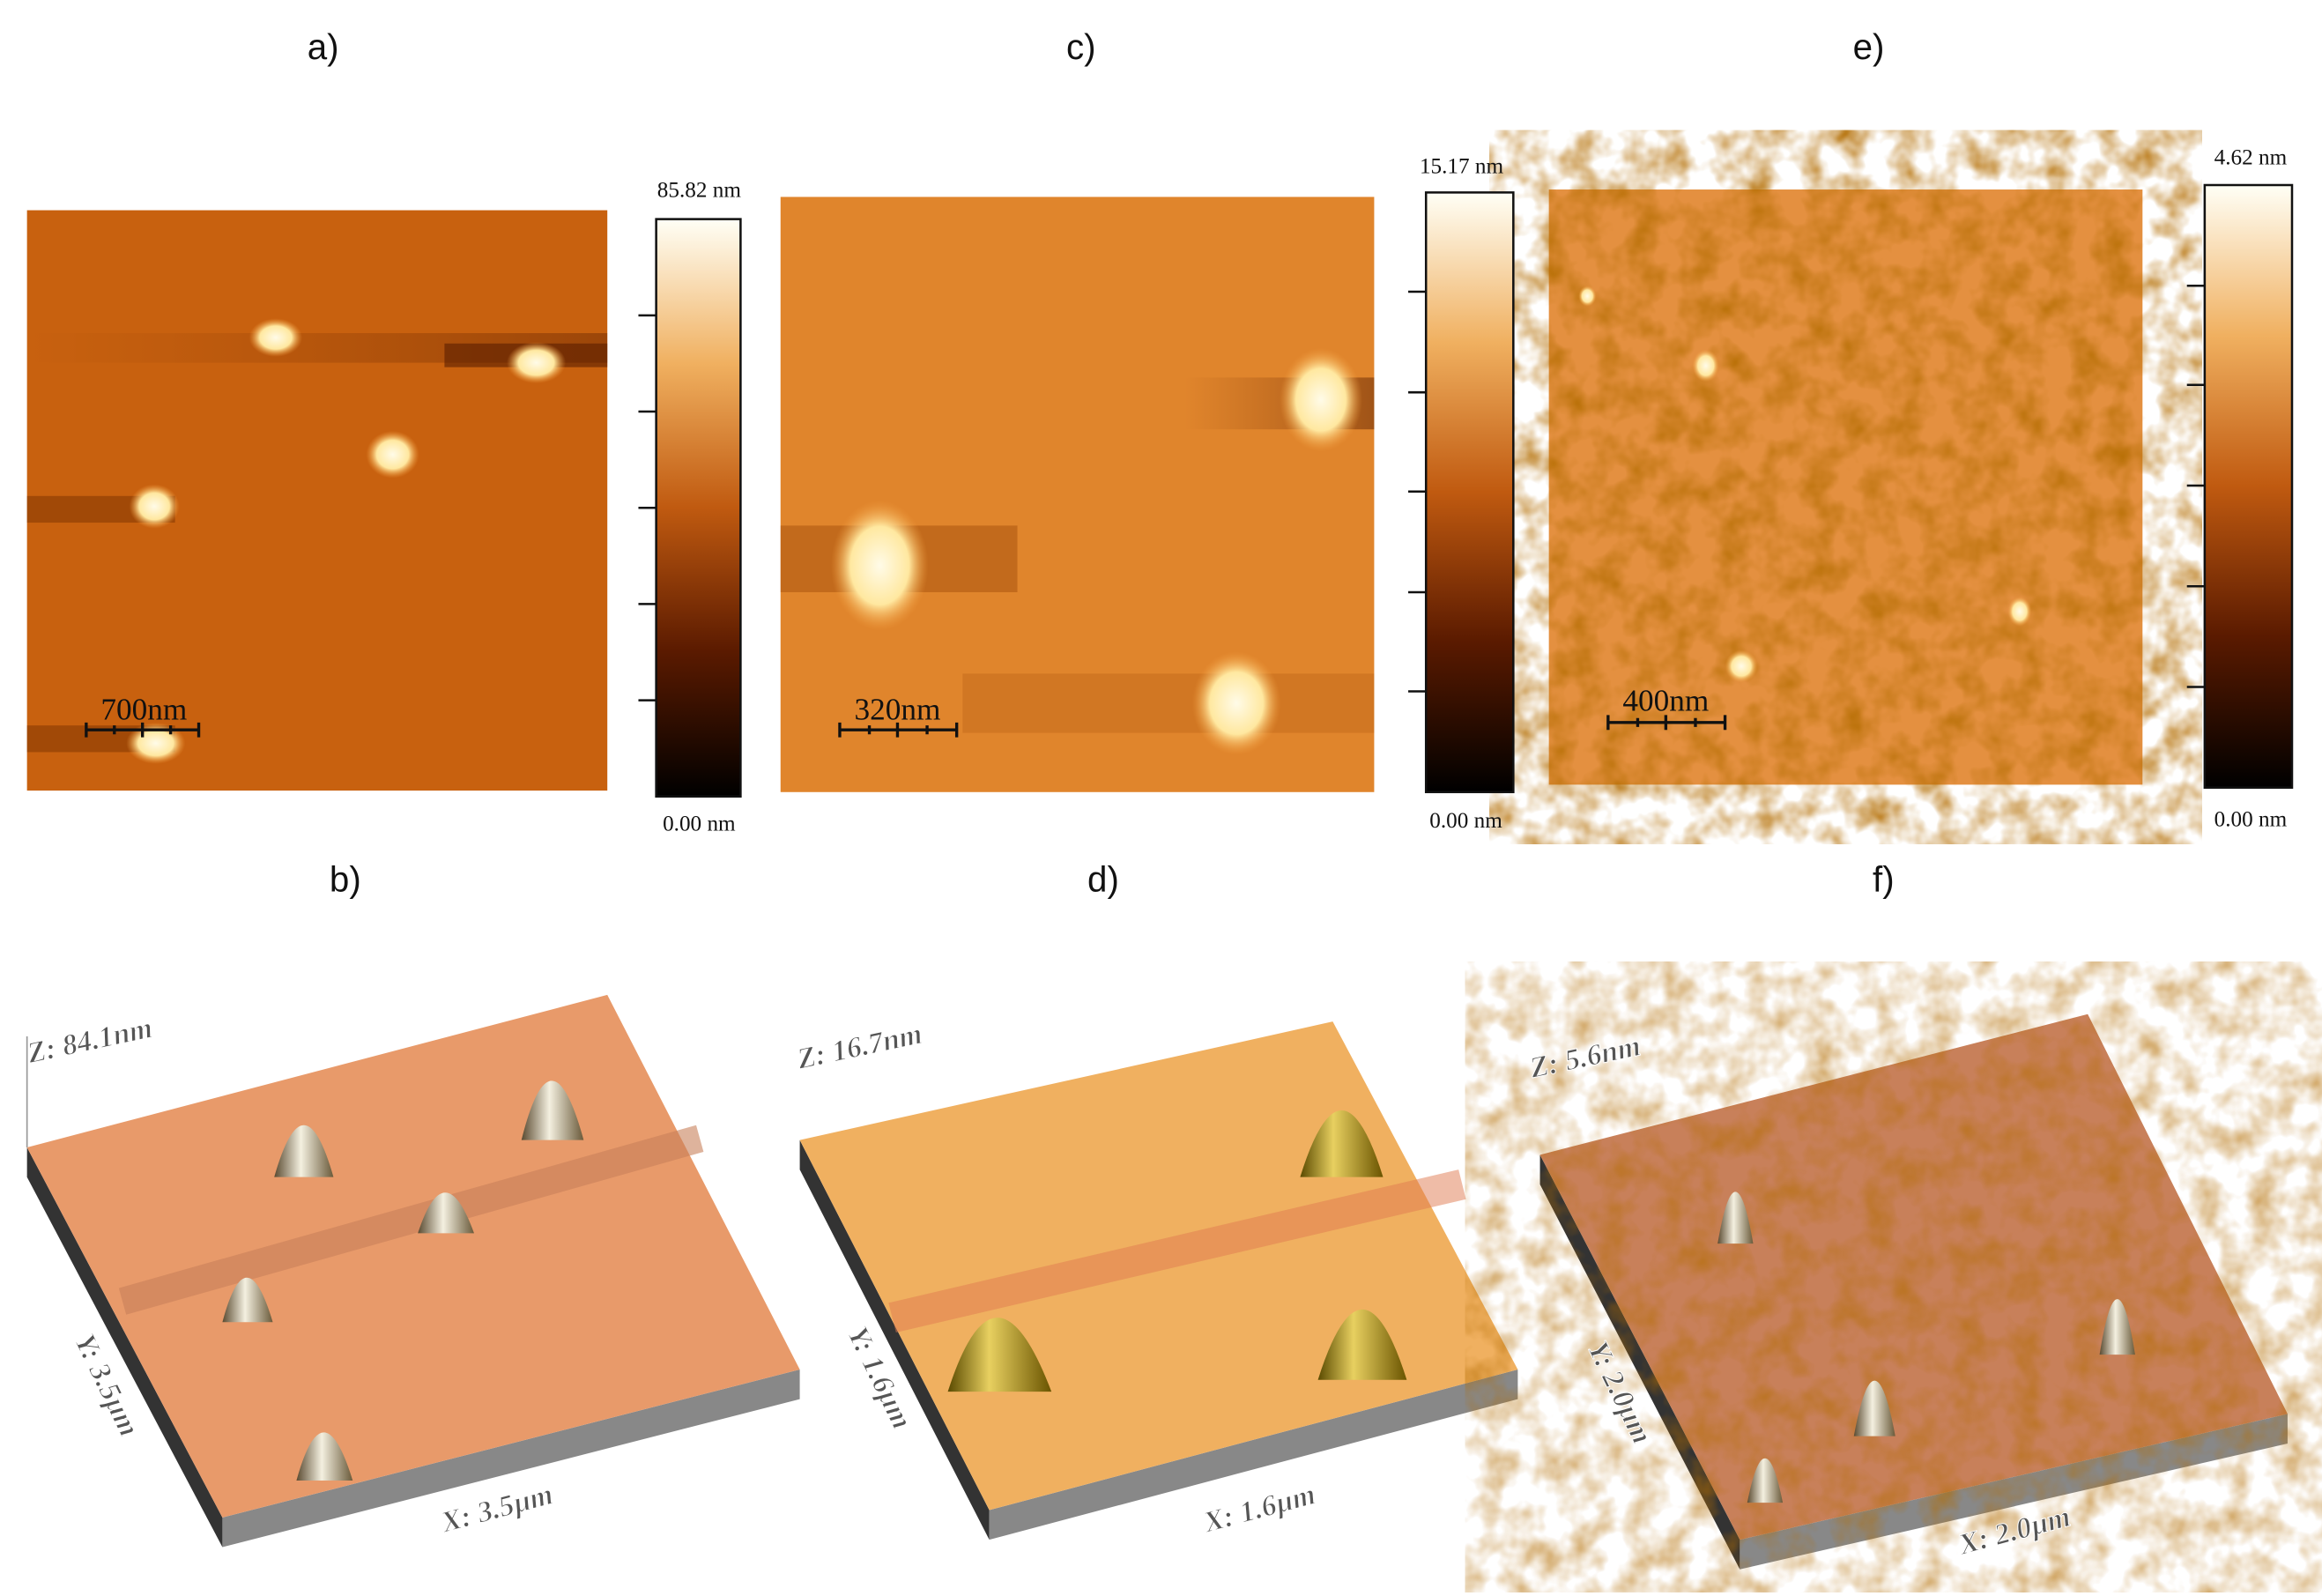 The width and height of the screenshot is (2322, 1596). Describe the element at coordinates (143, 709) in the screenshot. I see `scale-bar-label: 700nm` at that location.